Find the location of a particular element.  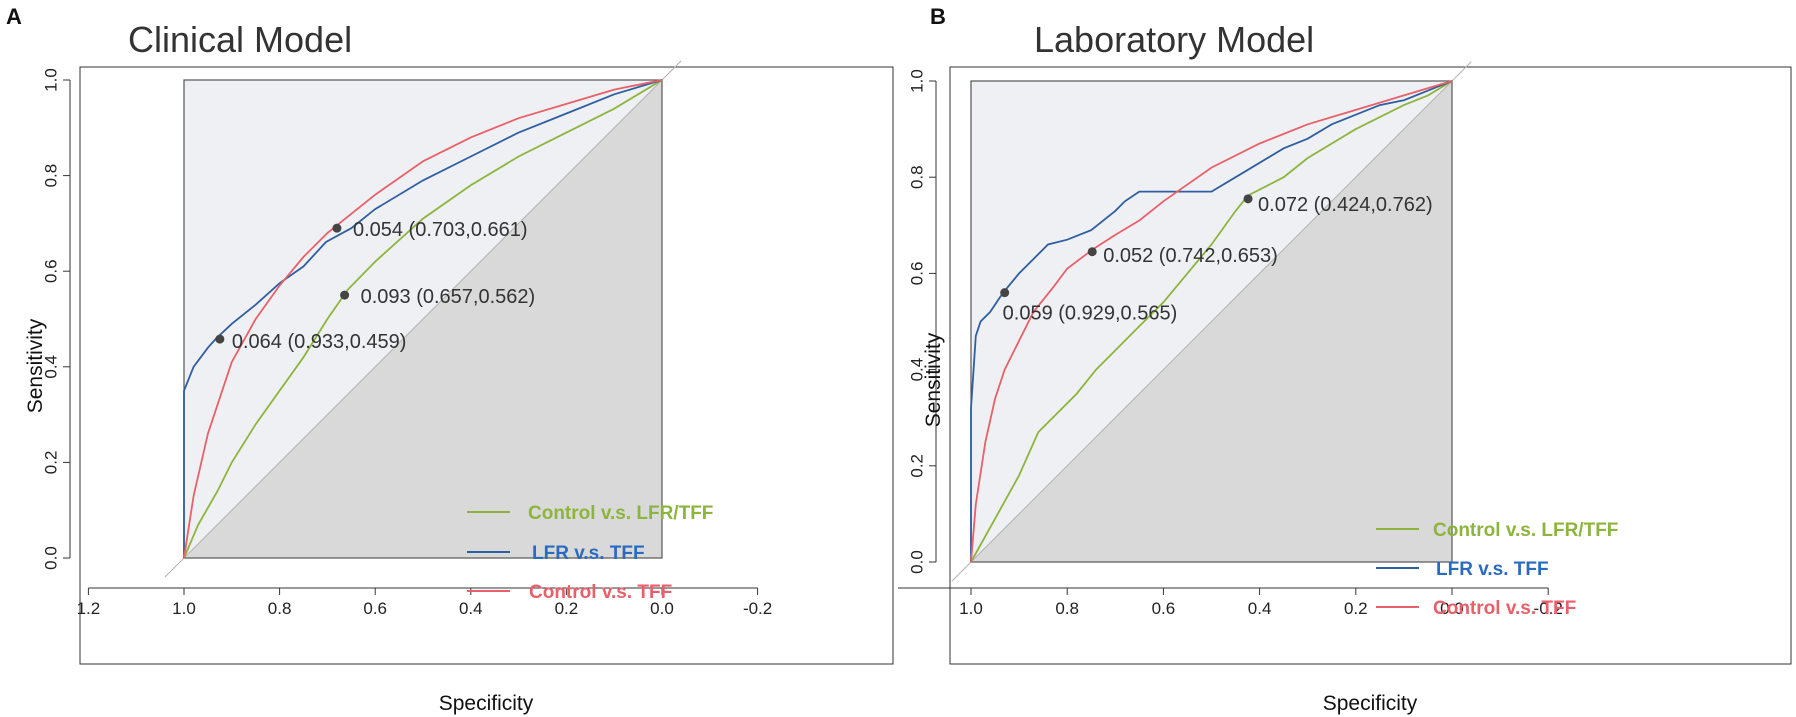

x-axis-b: 1.21.00.80.60.40.20.0-0.2 is located at coordinates (1230, 602).